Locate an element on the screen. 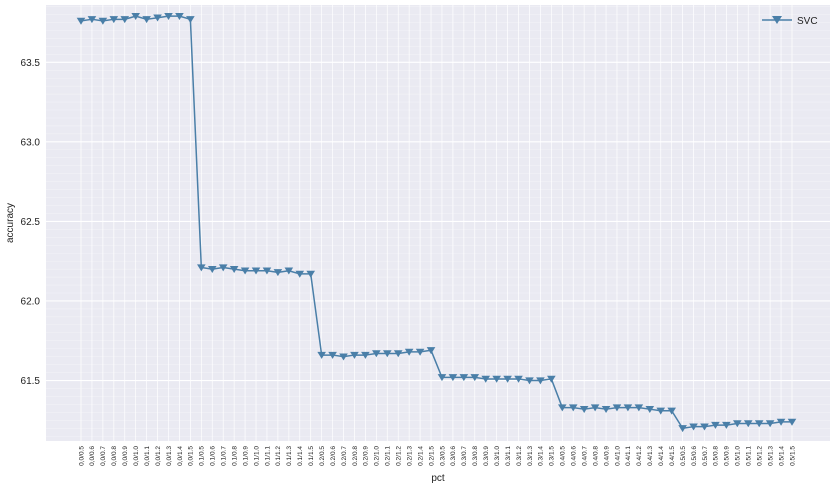 This screenshot has width=835, height=490. x-tick-label: 0.4/0.7 is located at coordinates (584, 456).